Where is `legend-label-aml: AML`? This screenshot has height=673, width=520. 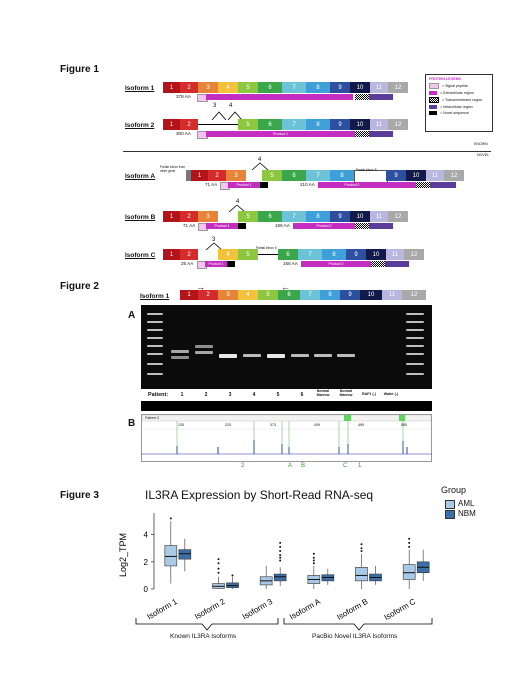
legend-label-aml: AML is located at coordinates (466, 503).